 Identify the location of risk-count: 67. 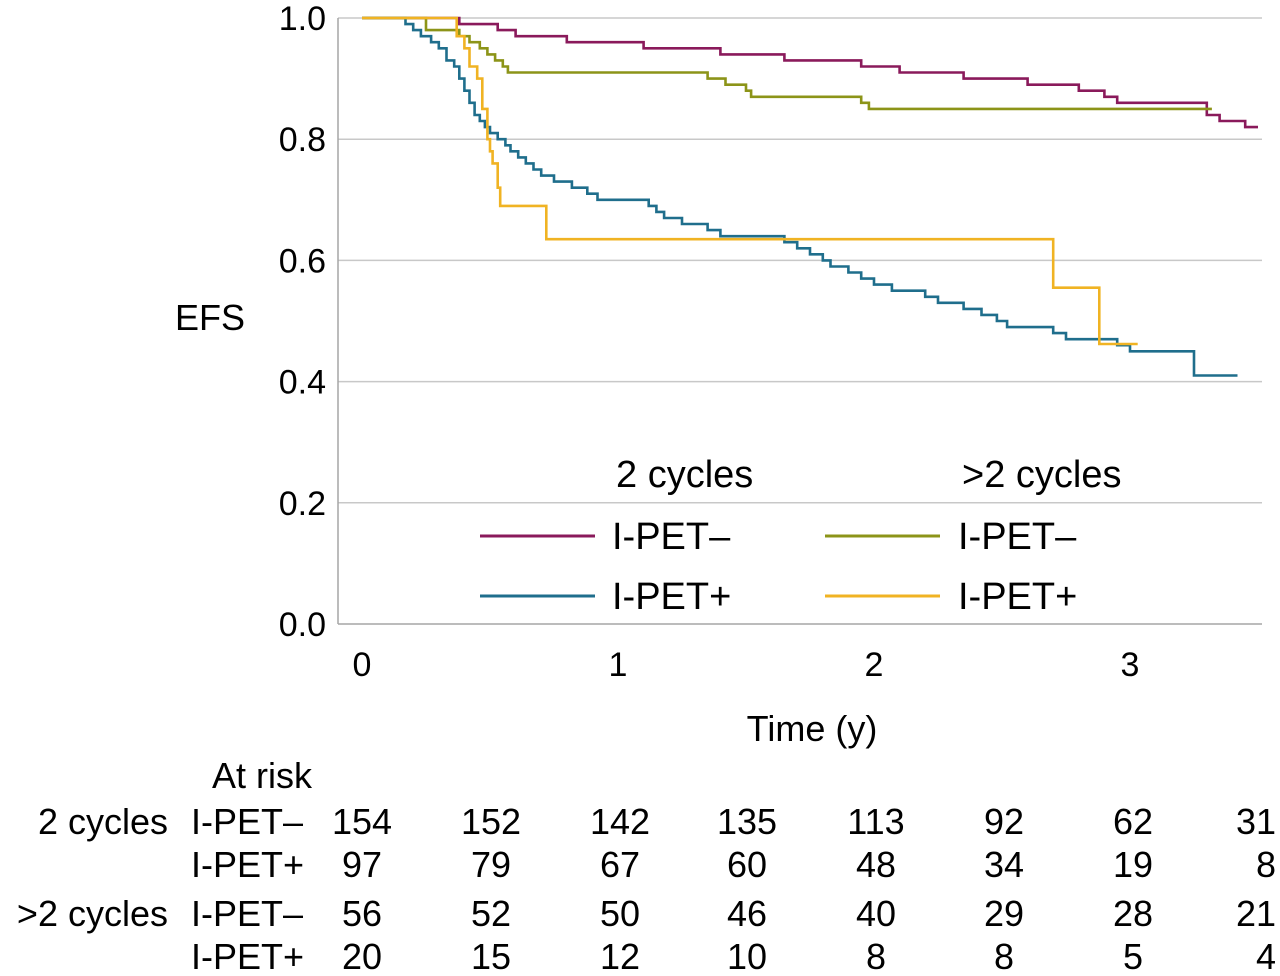
(620, 864).